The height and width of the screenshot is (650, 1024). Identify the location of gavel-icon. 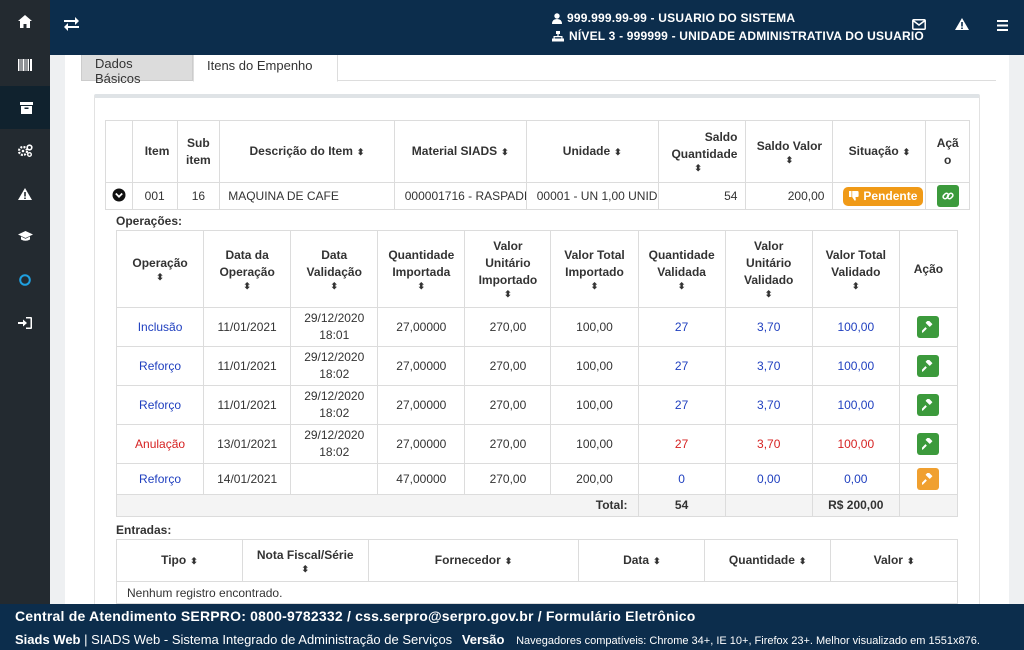
(927, 327).